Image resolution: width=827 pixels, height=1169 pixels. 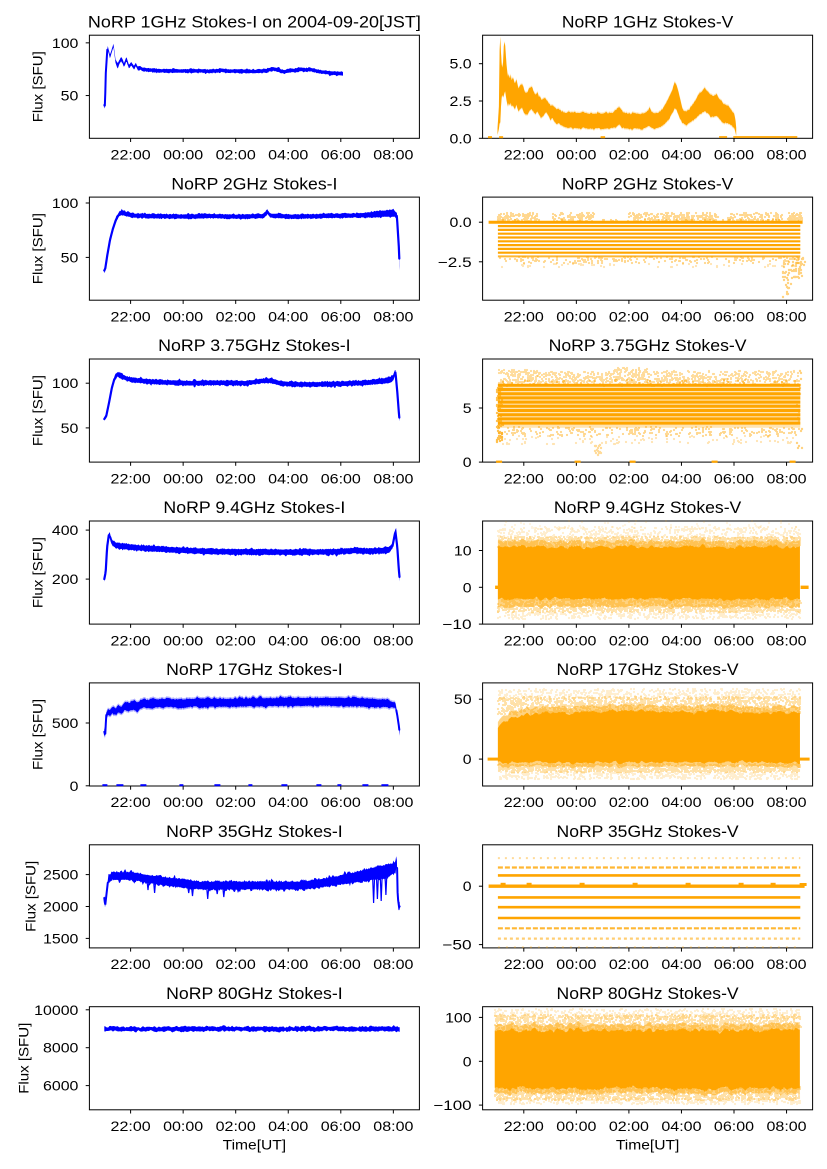 I want to click on svg-text: 0.0, so click(x=461, y=138).